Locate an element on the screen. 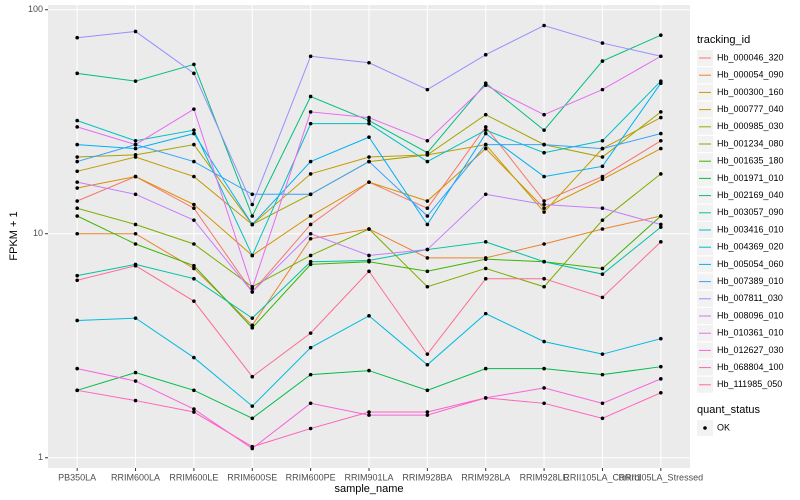 This screenshot has width=800, height=500. y-tick-label: 10 is located at coordinates (38, 233).